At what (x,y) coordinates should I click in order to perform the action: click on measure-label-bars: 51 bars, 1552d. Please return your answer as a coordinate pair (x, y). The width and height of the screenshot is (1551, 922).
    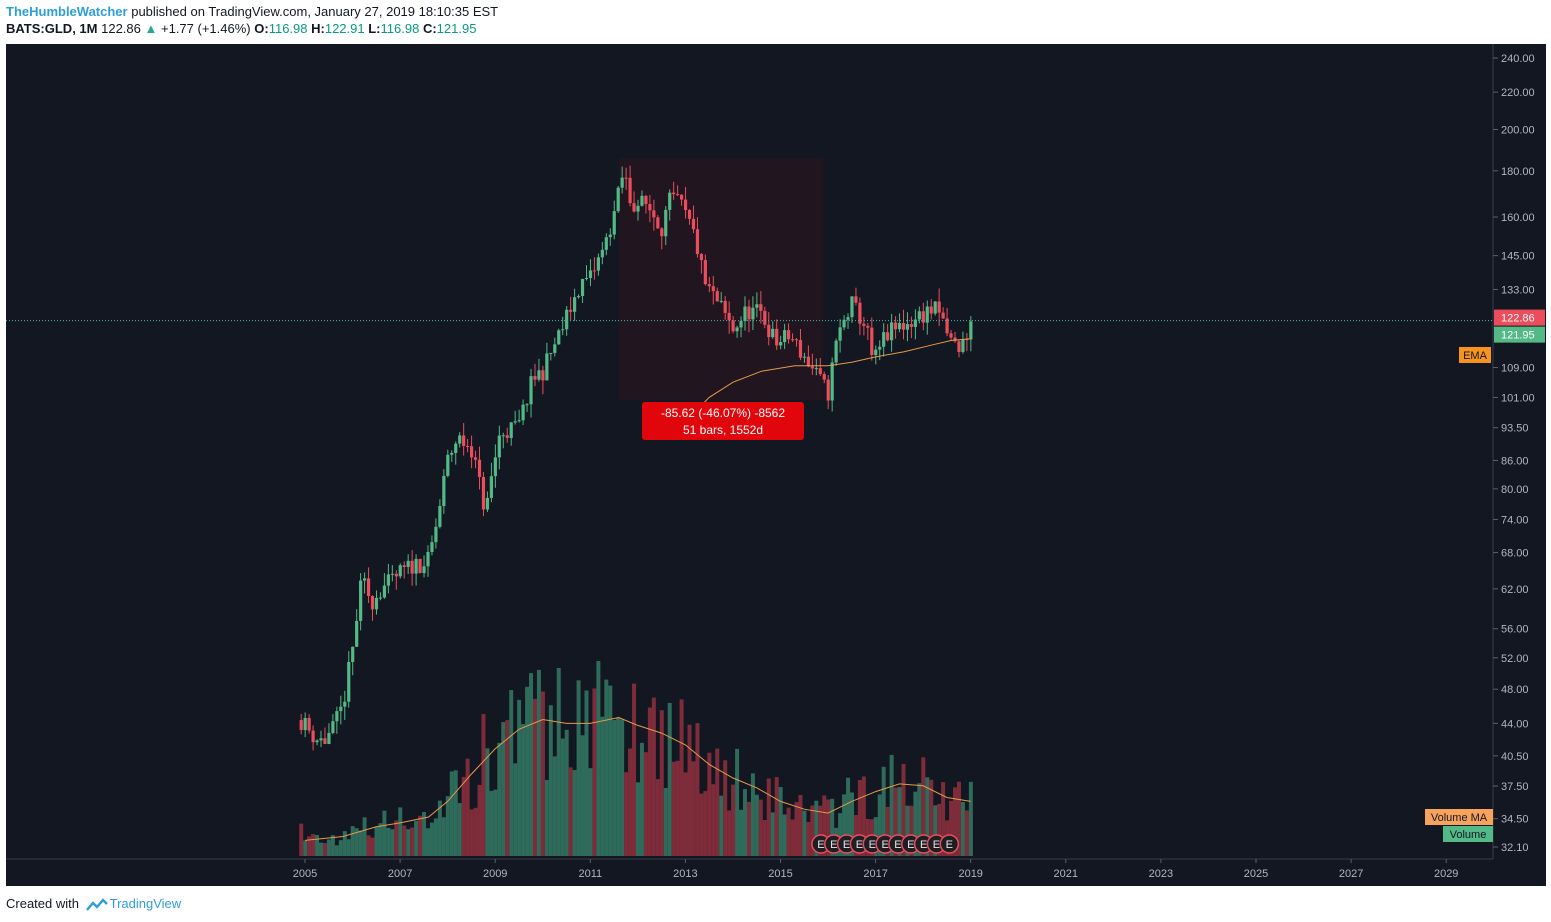
    Looking at the image, I should click on (723, 430).